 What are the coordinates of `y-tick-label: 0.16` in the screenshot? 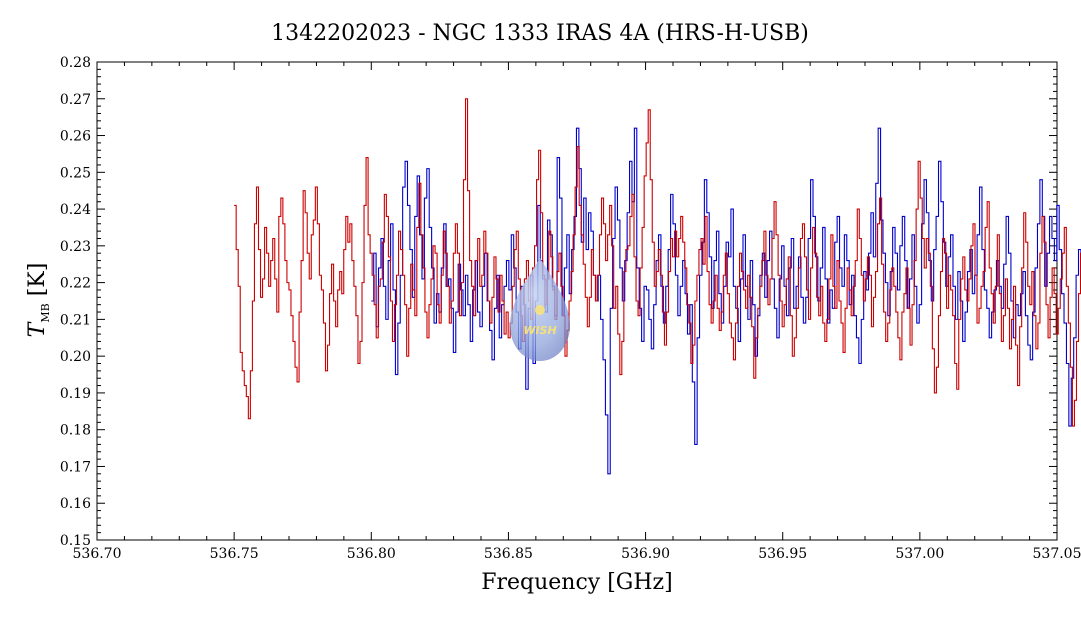 It's located at (75, 504).